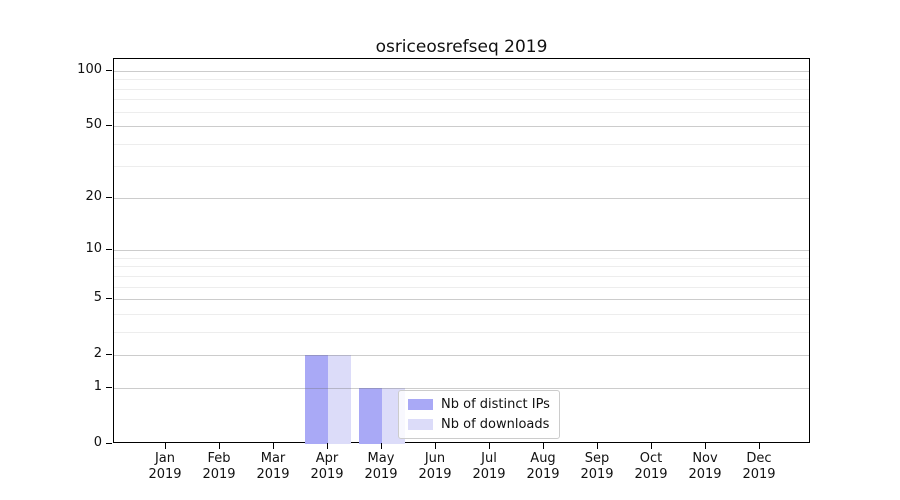 This screenshot has height=500, width=900. Describe the element at coordinates (89, 69) in the screenshot. I see `y-tick-label-100: 100` at that location.